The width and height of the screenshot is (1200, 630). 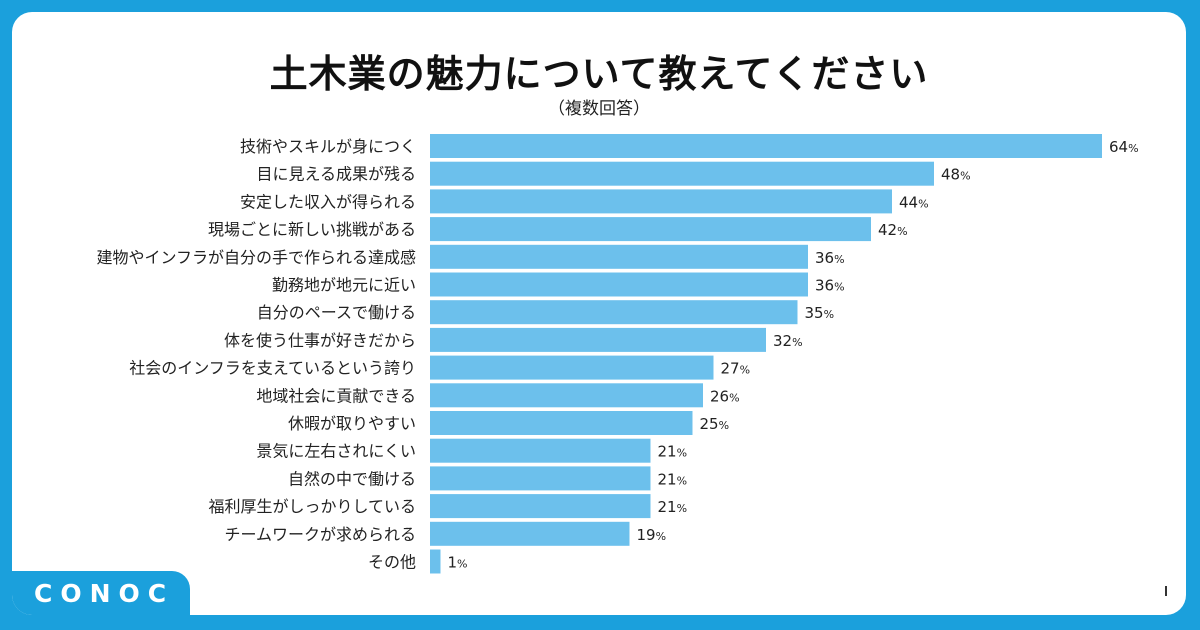 What do you see at coordinates (914, 202) in the screenshot?
I see `data-label: 44%` at bounding box center [914, 202].